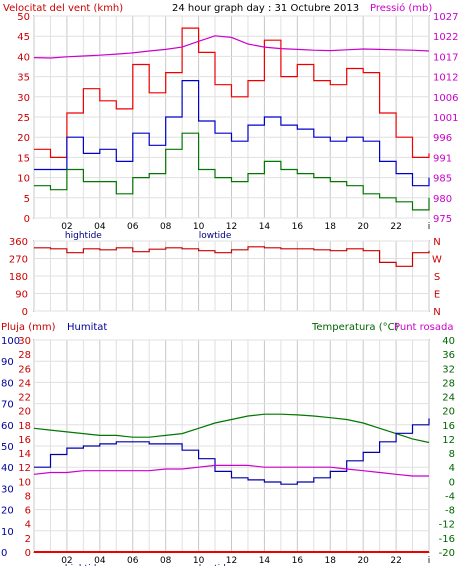 The image size is (465, 570). What do you see at coordinates (429, 227) in the screenshot?
I see `wind-hour-label: i` at bounding box center [429, 227].